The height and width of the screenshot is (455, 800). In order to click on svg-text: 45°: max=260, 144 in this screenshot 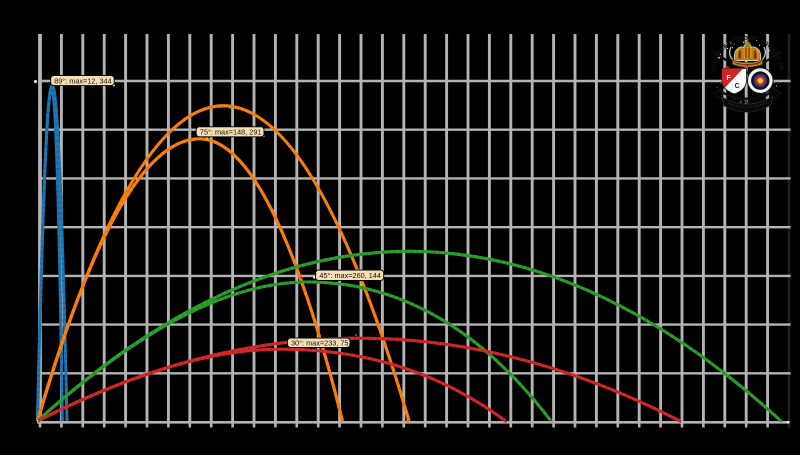, I will do `click(350, 275)`.